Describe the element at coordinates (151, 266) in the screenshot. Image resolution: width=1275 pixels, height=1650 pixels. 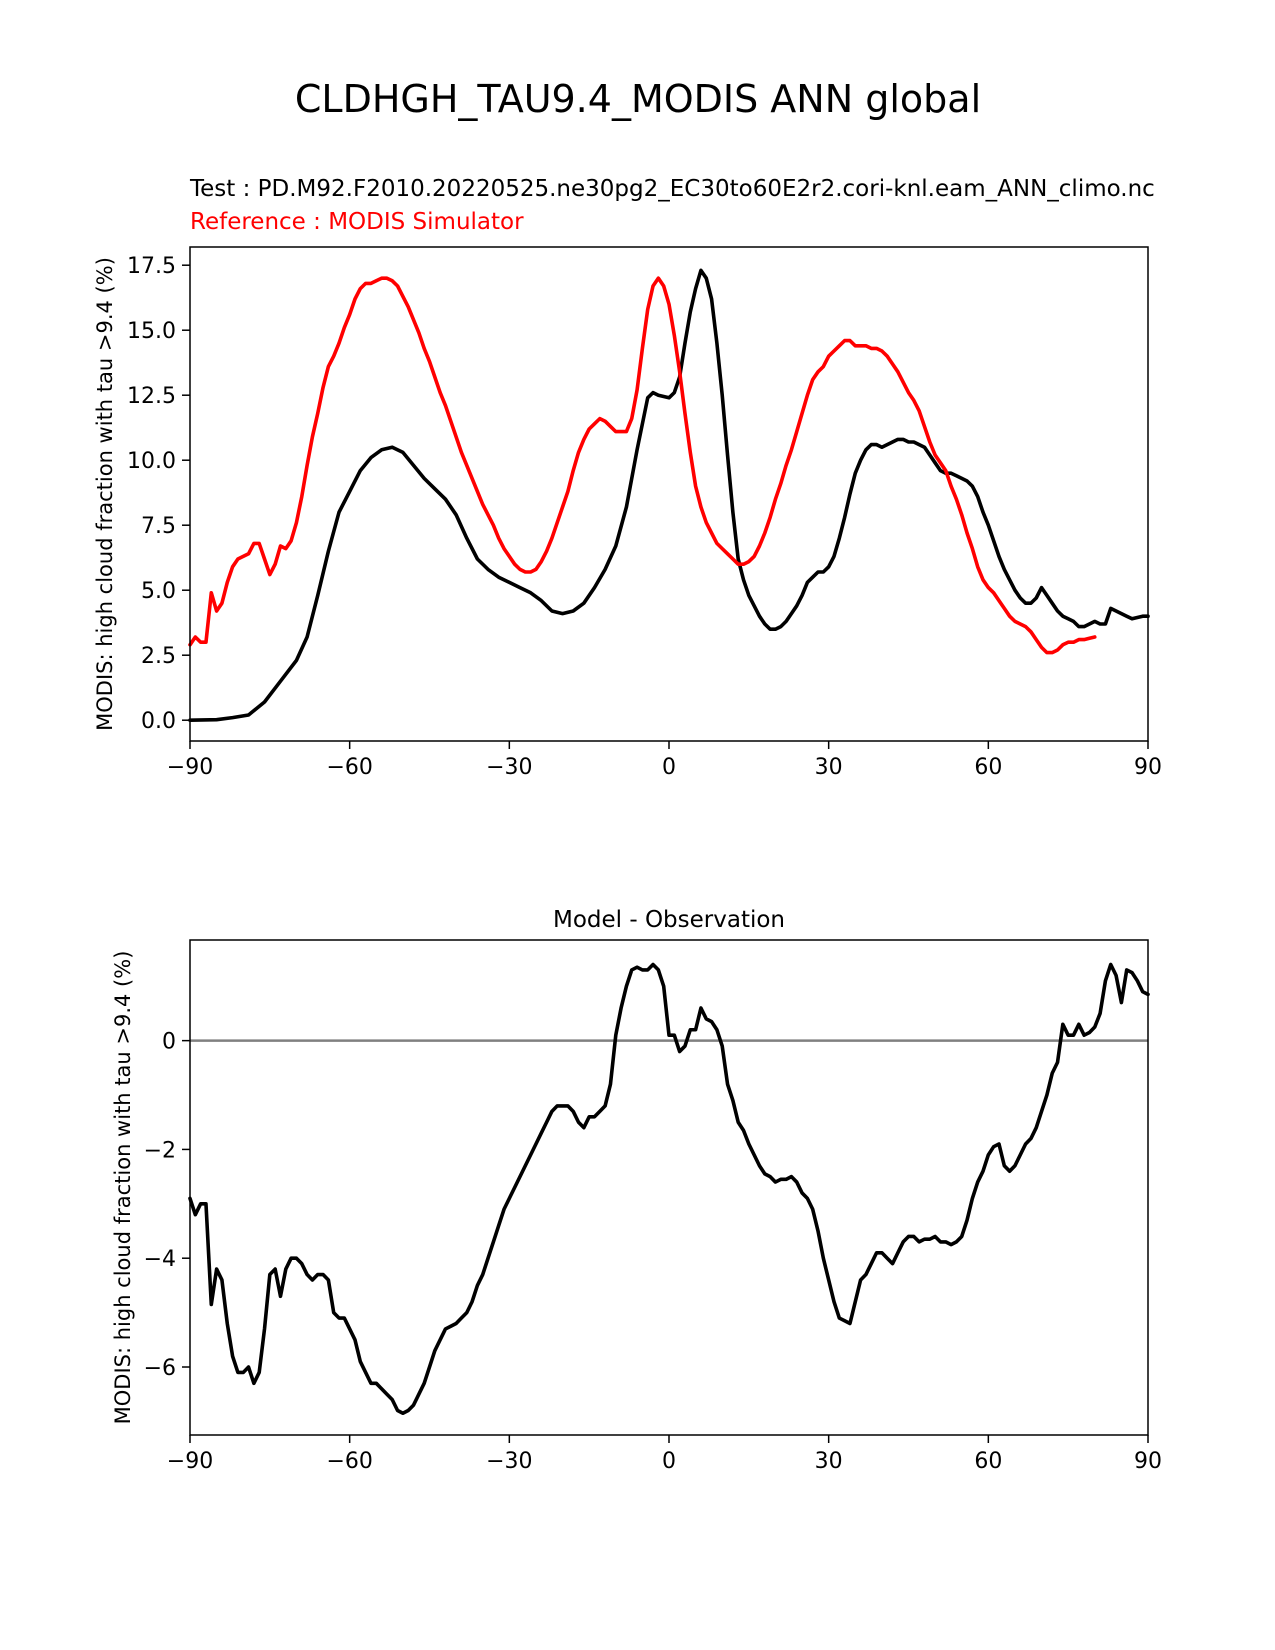
I see `y-tick-label: 17.5` at that location.